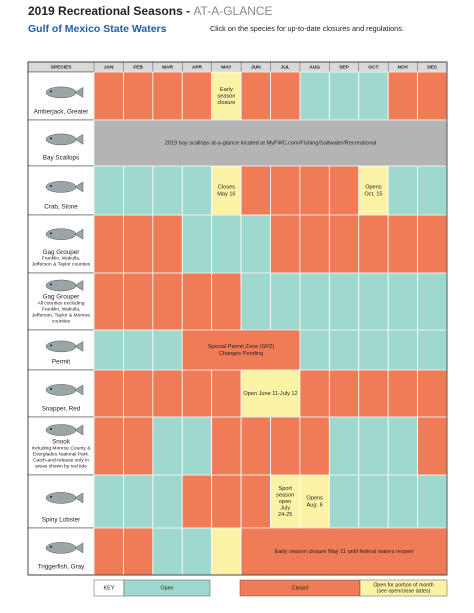  Describe the element at coordinates (61, 460) in the screenshot. I see `species-detail: Catch-and-release only in` at that location.